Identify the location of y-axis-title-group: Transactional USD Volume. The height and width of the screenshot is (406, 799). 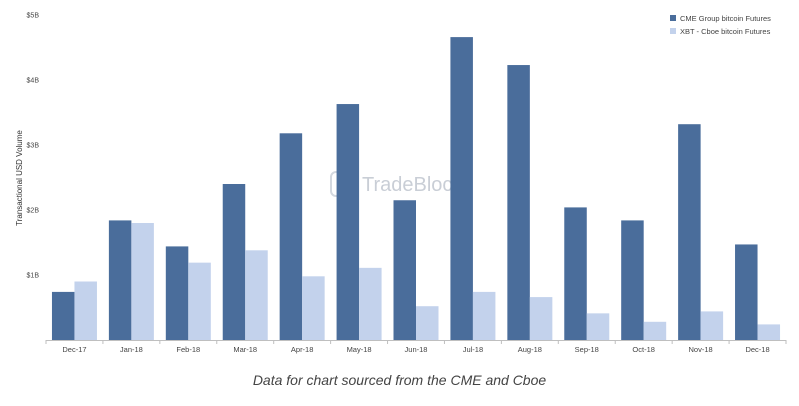
(19, 178).